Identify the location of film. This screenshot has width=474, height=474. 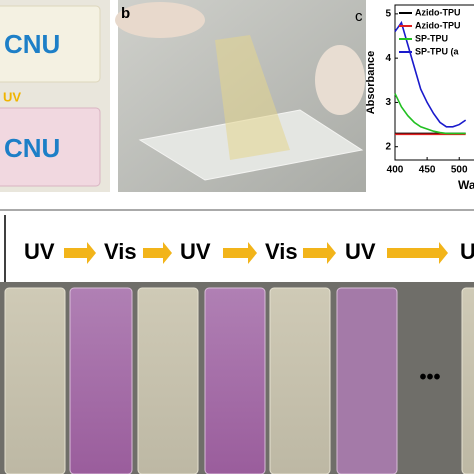
(252, 97).